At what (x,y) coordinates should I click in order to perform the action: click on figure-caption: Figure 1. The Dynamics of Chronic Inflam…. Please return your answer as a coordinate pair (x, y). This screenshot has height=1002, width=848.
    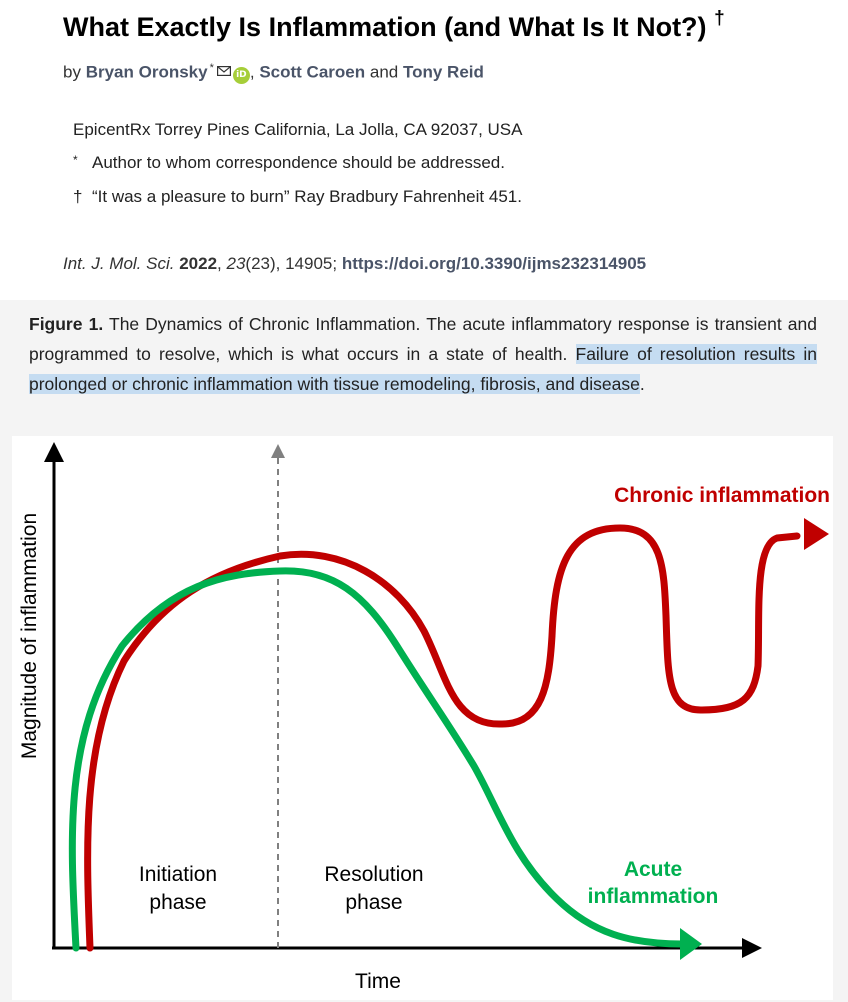
    Looking at the image, I should click on (423, 354).